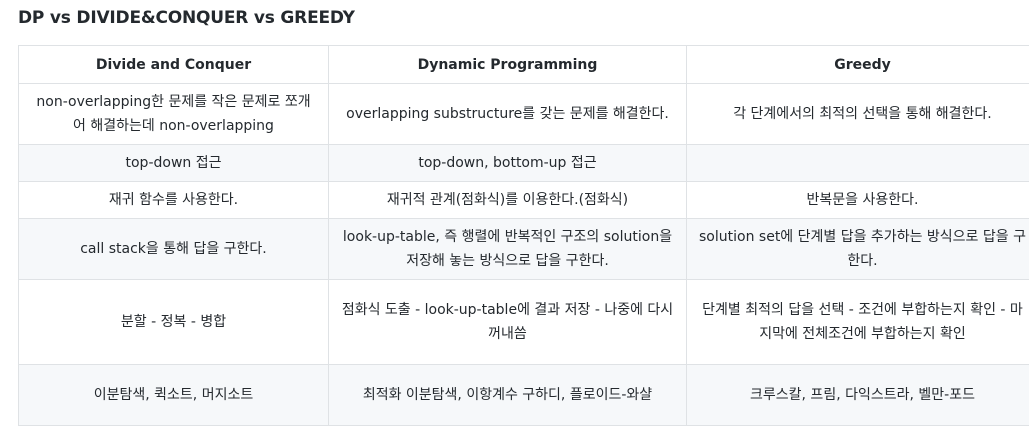 The width and height of the screenshot is (1029, 426). What do you see at coordinates (508, 395) in the screenshot?
I see `table-cell: 최적화 이분탐색, 이항계수 구하디, 플로이드-와샬` at bounding box center [508, 395].